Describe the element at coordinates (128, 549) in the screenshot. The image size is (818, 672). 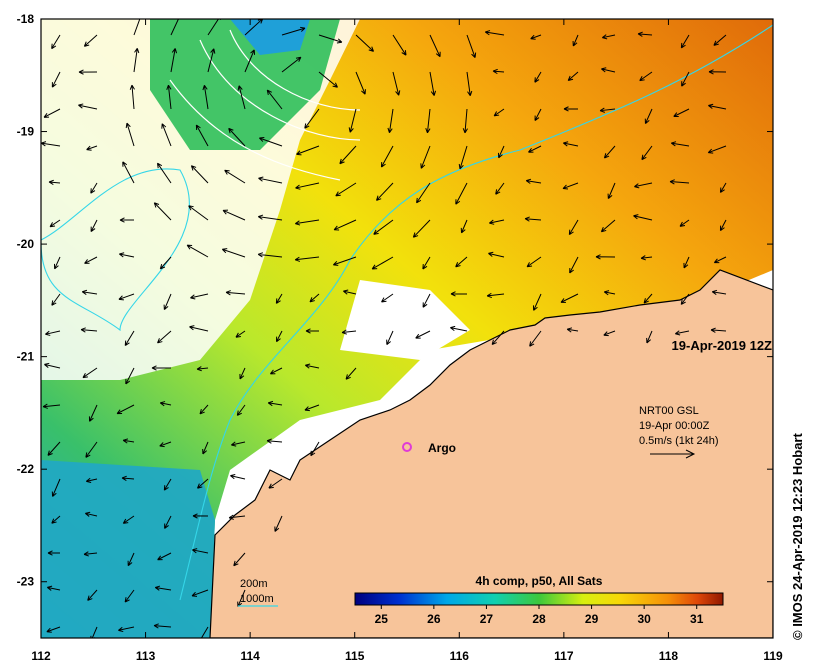
I see `cool-water-south` at that location.